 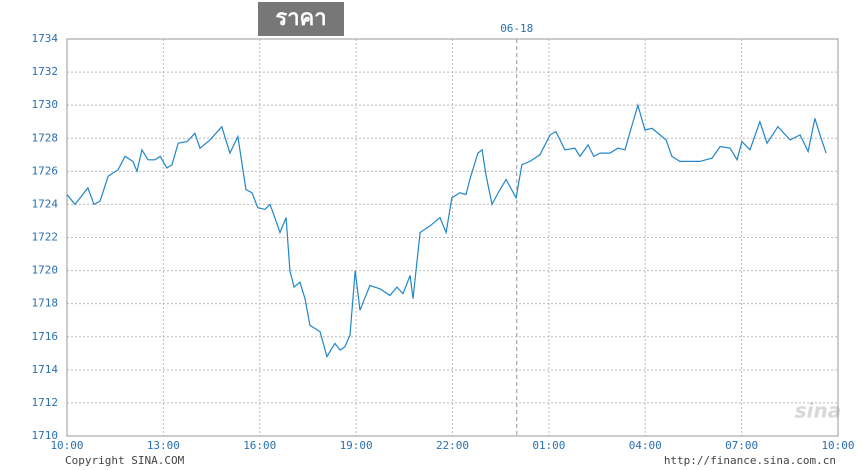 I want to click on chart-title: ราคา, so click(x=300, y=18).